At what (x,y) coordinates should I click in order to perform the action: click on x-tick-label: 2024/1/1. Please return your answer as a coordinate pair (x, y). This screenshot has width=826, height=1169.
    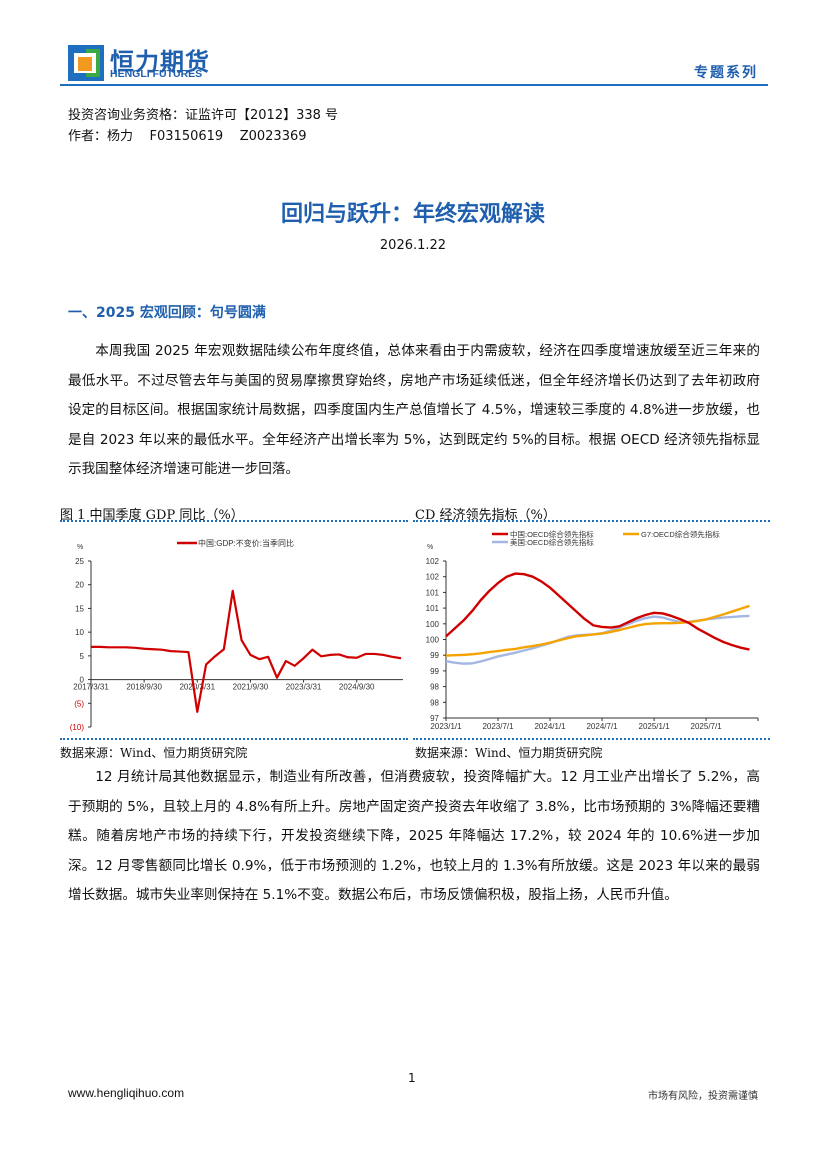
    Looking at the image, I should click on (550, 726).